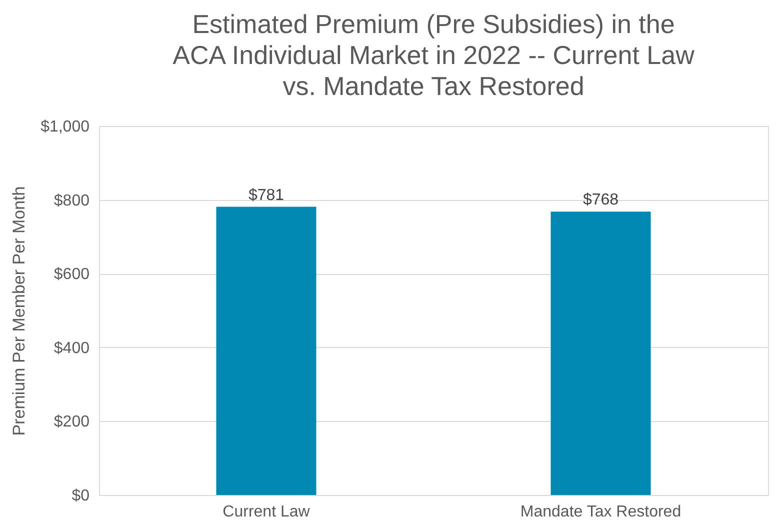  What do you see at coordinates (433, 86) in the screenshot?
I see `text: vs. Mandate Tax Restored` at bounding box center [433, 86].